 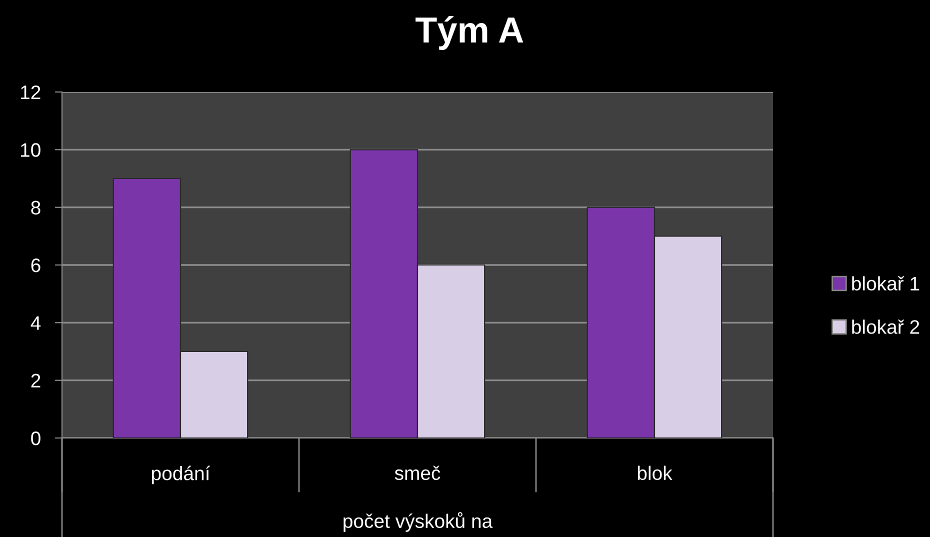 I want to click on chart-title: Tým A, so click(x=470, y=33).